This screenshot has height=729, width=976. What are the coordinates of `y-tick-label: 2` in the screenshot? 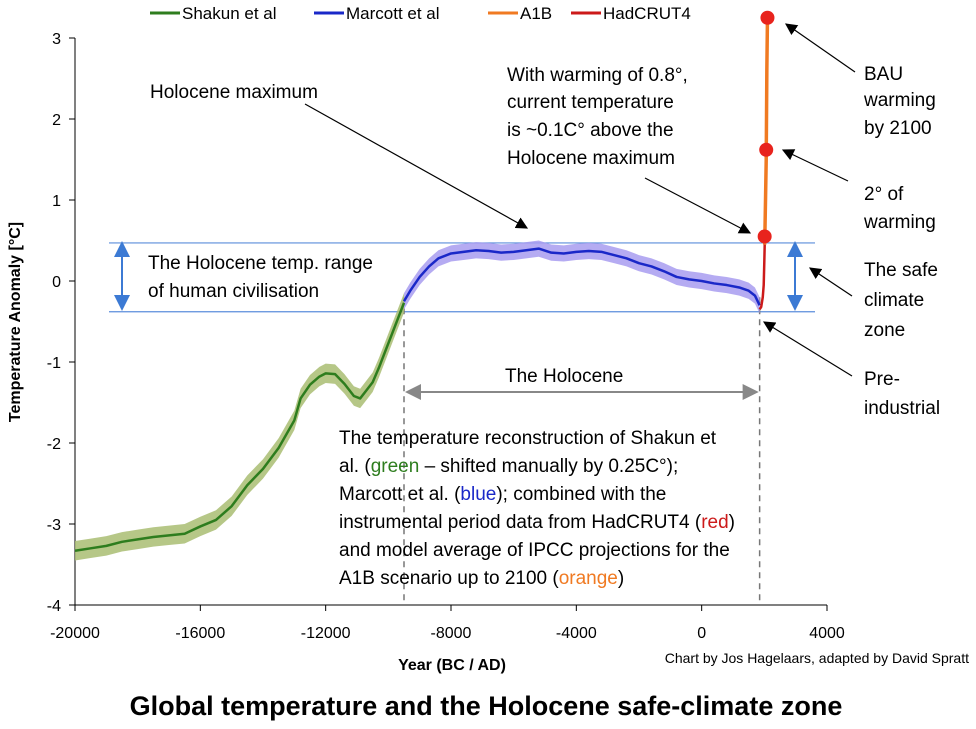 It's located at (56, 120).